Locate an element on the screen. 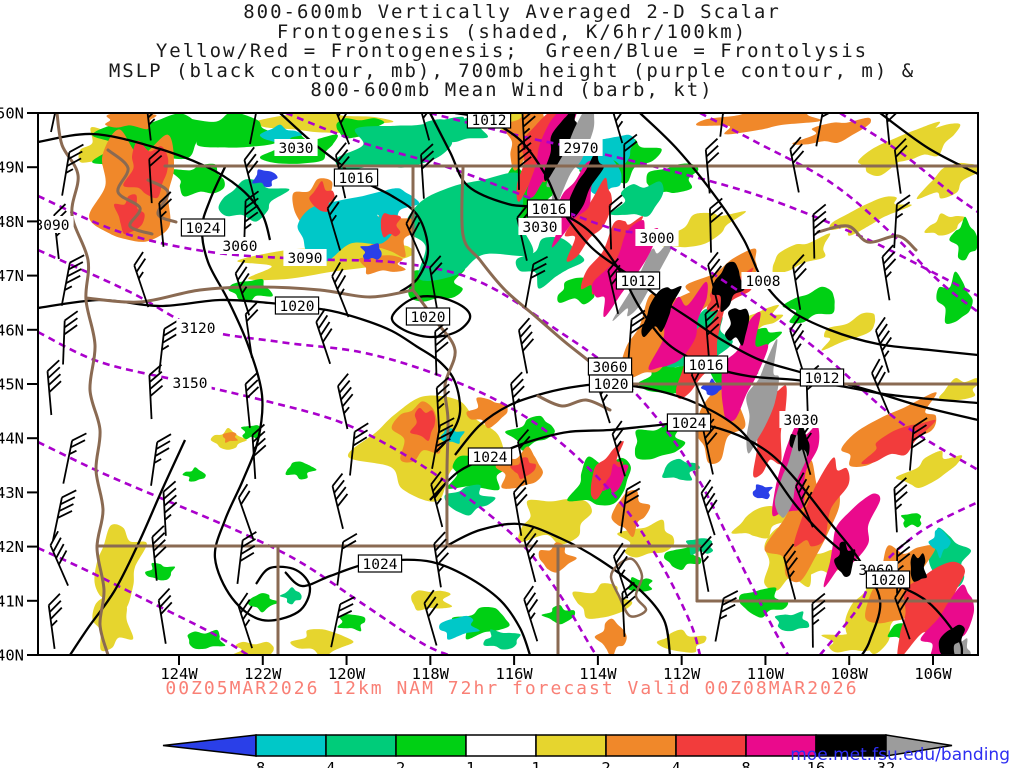 Image resolution: width=1024 pixels, height=768 pixels. lon-label: 116W is located at coordinates (514, 674).